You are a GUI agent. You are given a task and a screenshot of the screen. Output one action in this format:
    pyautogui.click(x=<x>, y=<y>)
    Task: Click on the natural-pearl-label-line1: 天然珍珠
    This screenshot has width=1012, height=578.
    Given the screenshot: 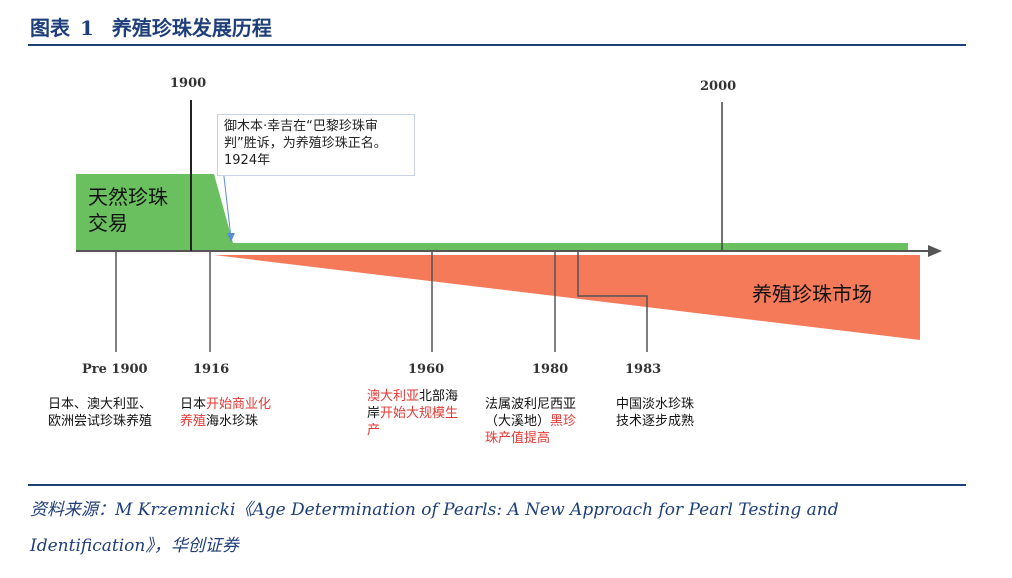 What is the action you would take?
    pyautogui.click(x=128, y=197)
    